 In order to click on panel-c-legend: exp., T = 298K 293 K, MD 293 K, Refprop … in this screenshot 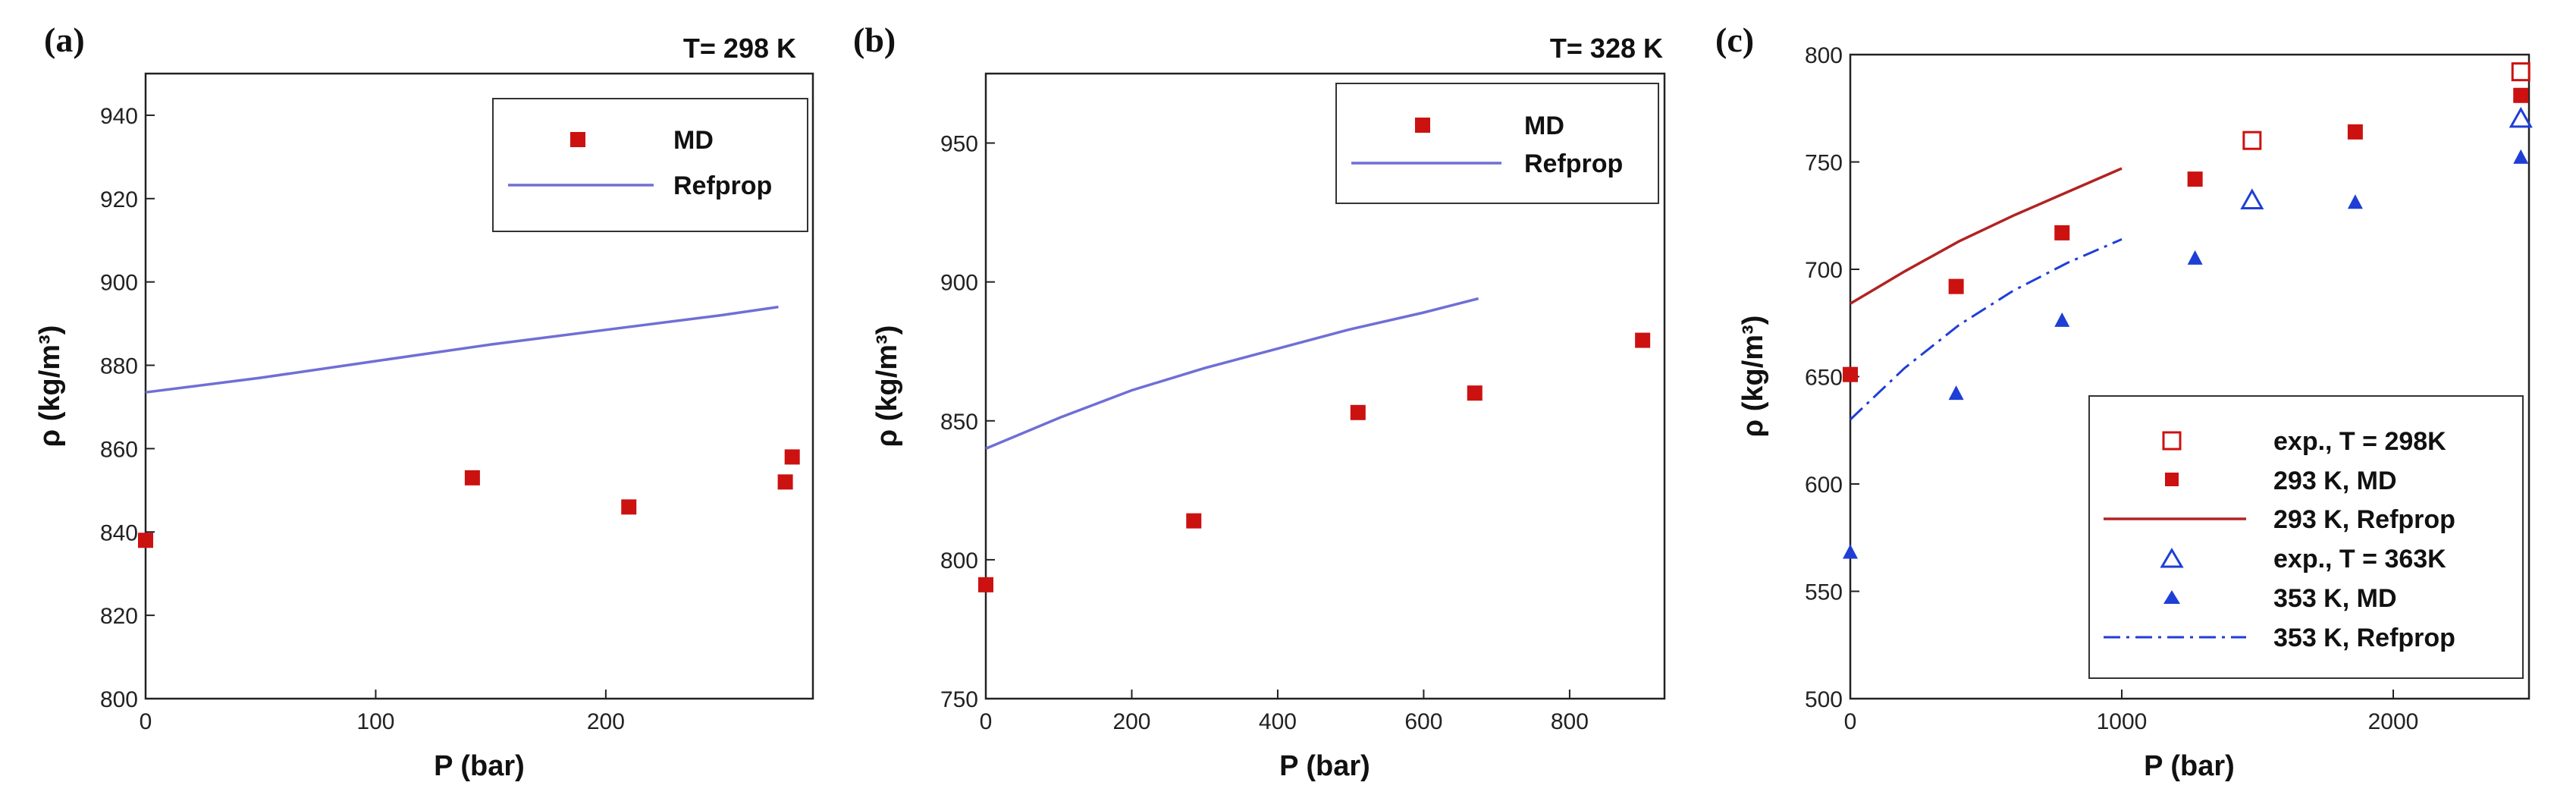, I will do `click(2306, 537)`.